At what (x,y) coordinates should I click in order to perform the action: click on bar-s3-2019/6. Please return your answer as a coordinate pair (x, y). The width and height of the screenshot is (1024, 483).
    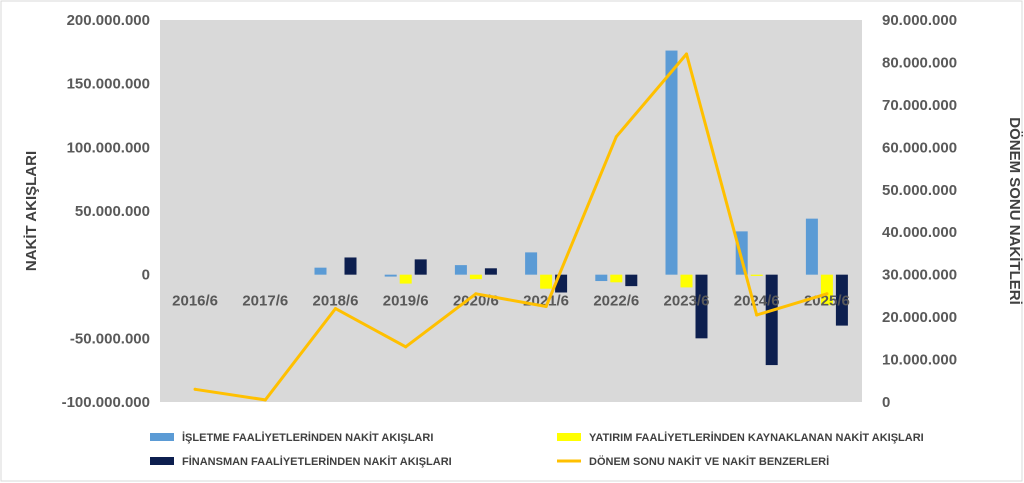
    Looking at the image, I should click on (420, 267).